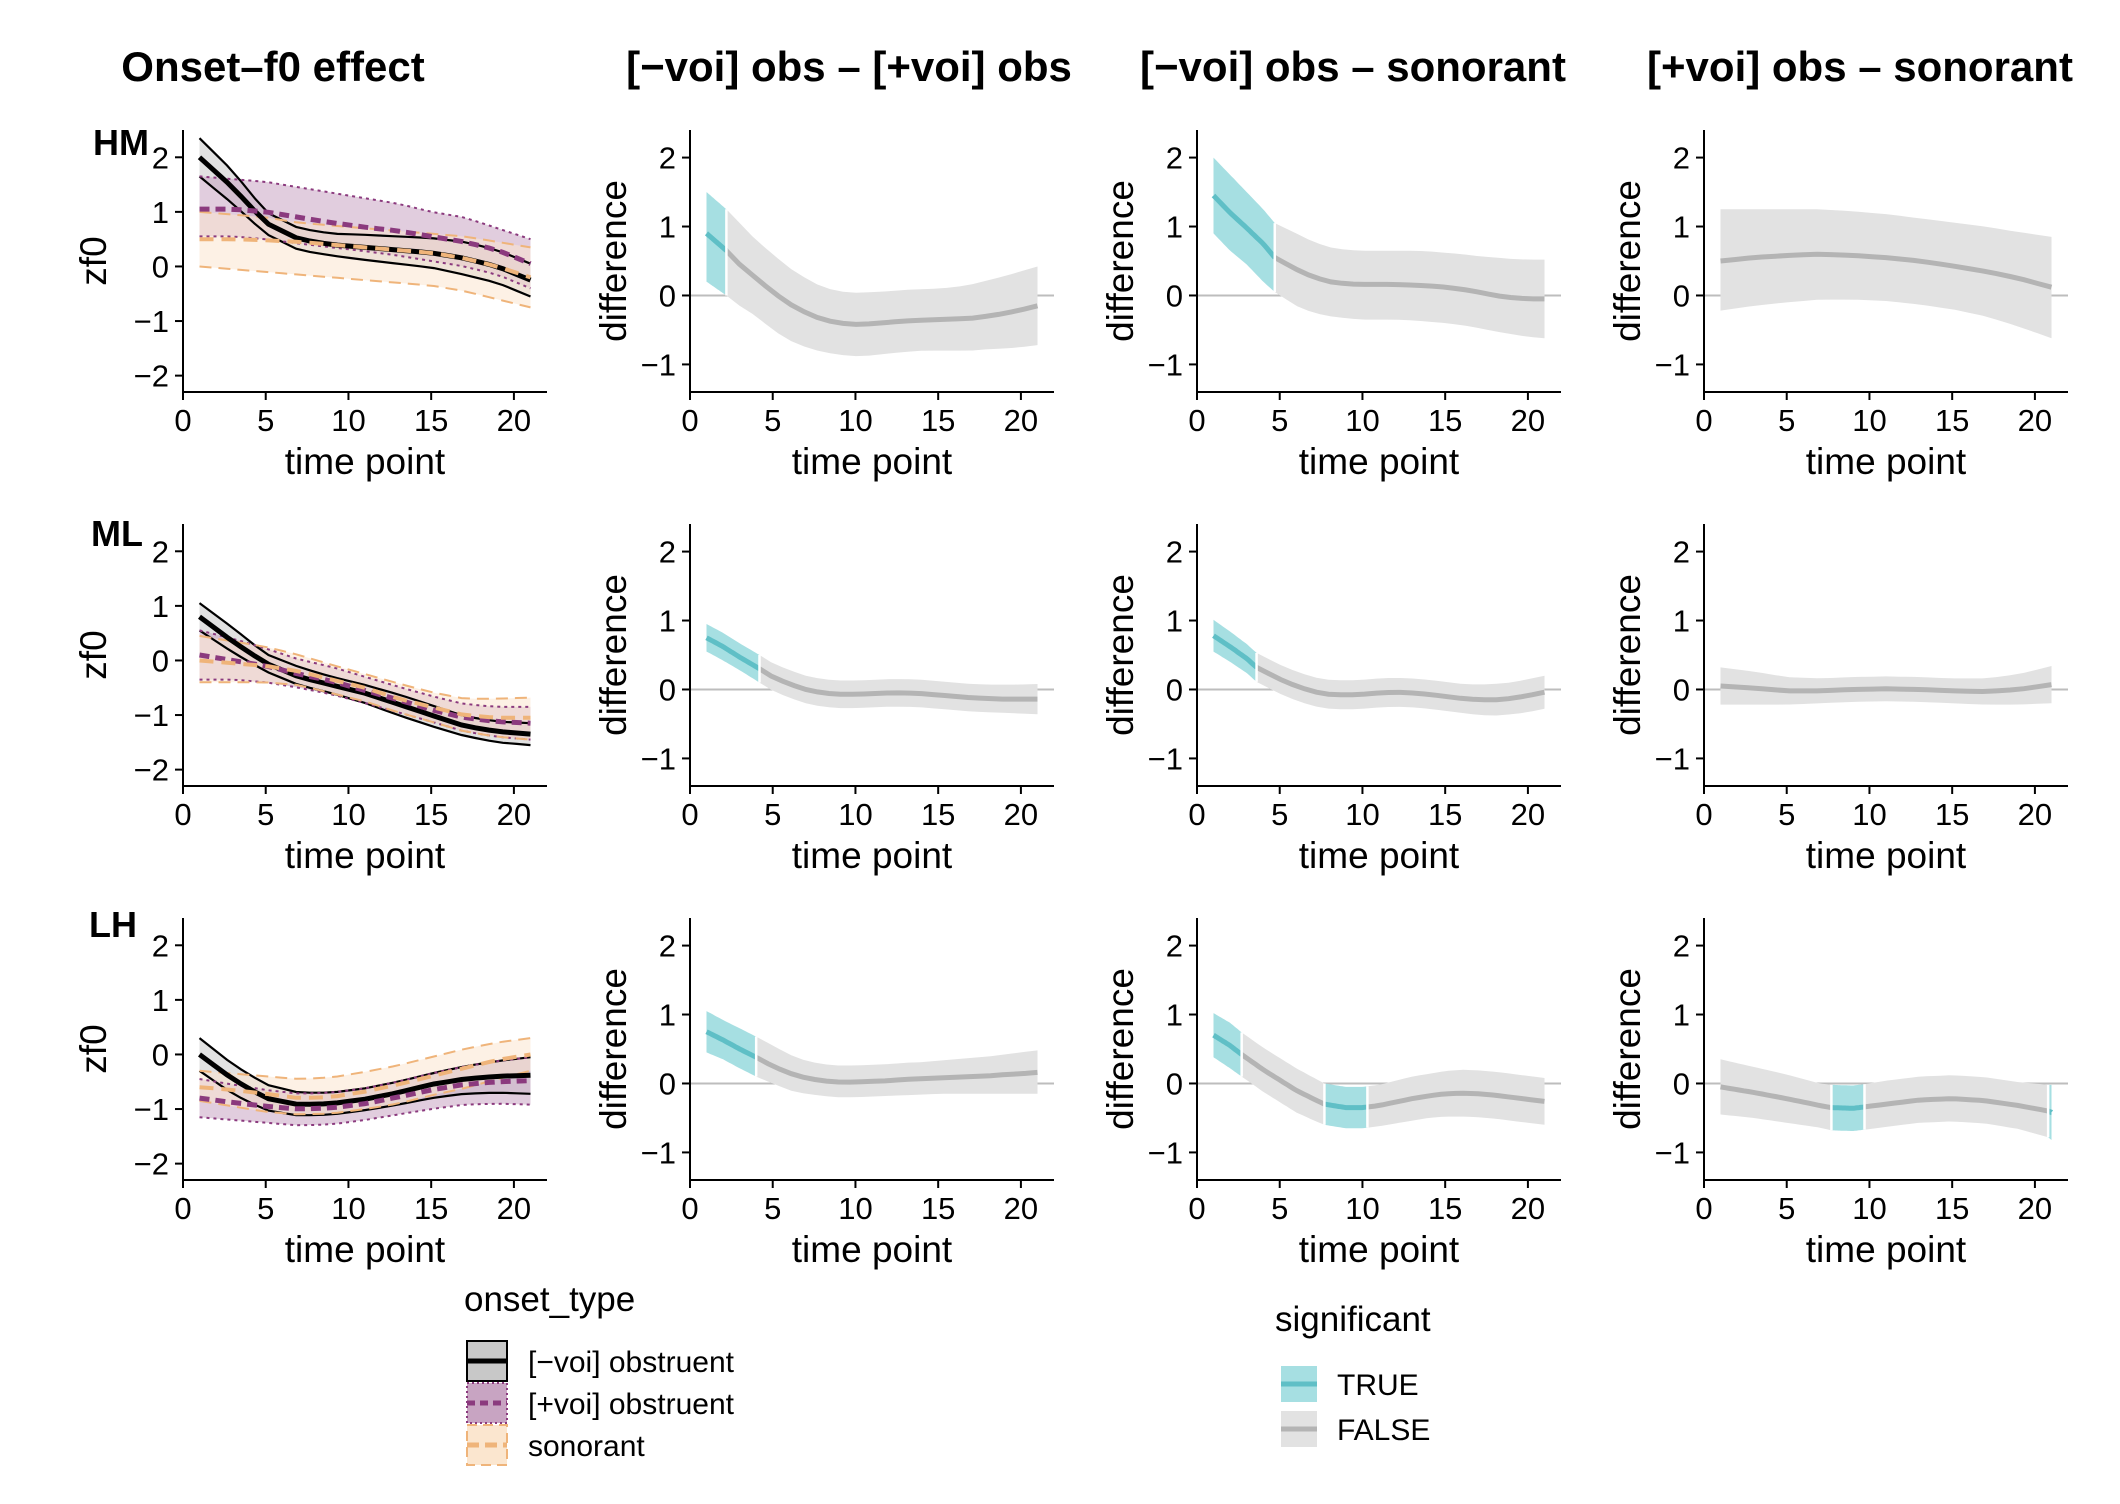 Image resolution: width=2120 pixels, height=1504 pixels. What do you see at coordinates (1860, 66) in the screenshot?
I see `col-title-voiced-sonorant: [+voi] obs – sonorant` at bounding box center [1860, 66].